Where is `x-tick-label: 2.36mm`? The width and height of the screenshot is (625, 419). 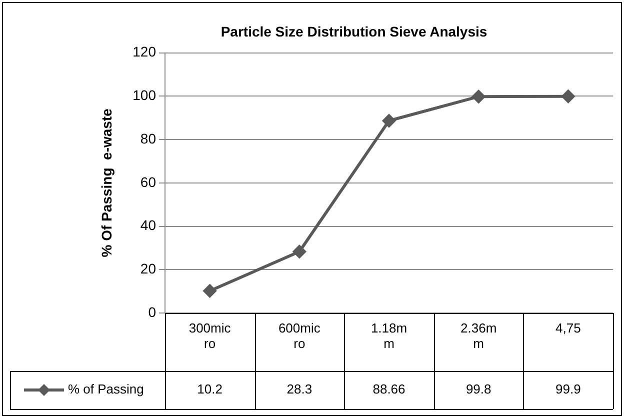
x-tick-label: 2.36mm is located at coordinates (478, 335).